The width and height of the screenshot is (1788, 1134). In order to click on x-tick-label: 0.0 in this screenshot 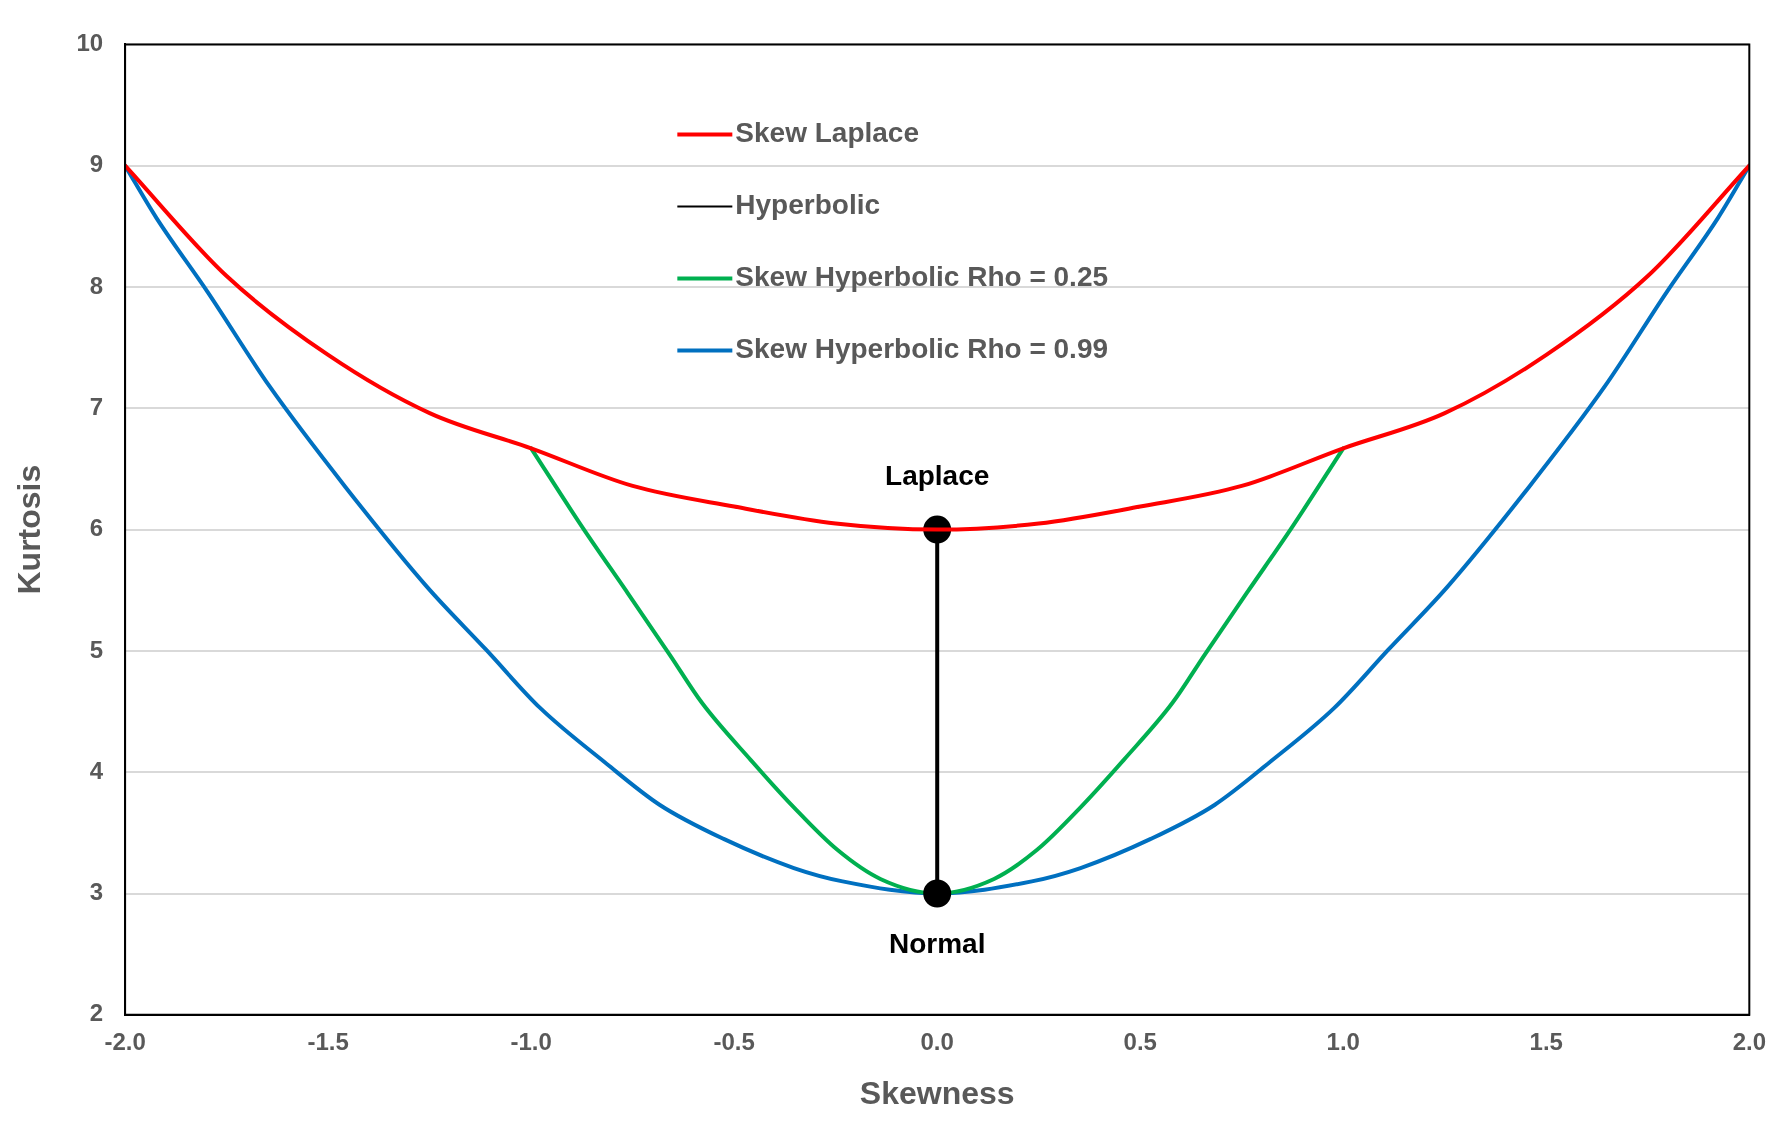, I will do `click(937, 1041)`.